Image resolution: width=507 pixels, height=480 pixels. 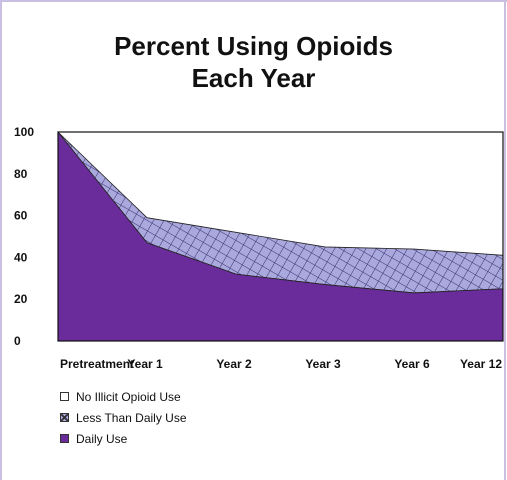 I want to click on x-category-label: Year 2, so click(x=234, y=364).